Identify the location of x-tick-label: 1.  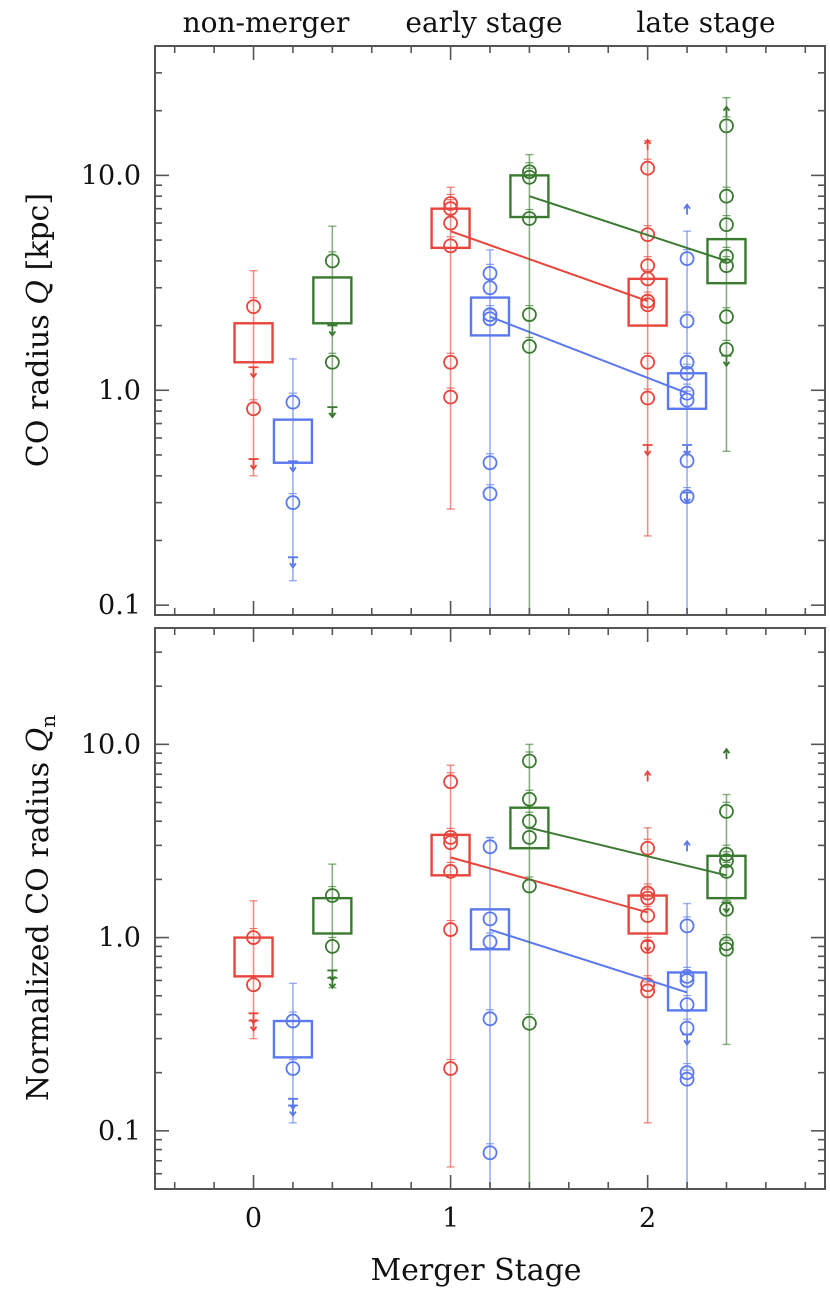
(450, 1218).